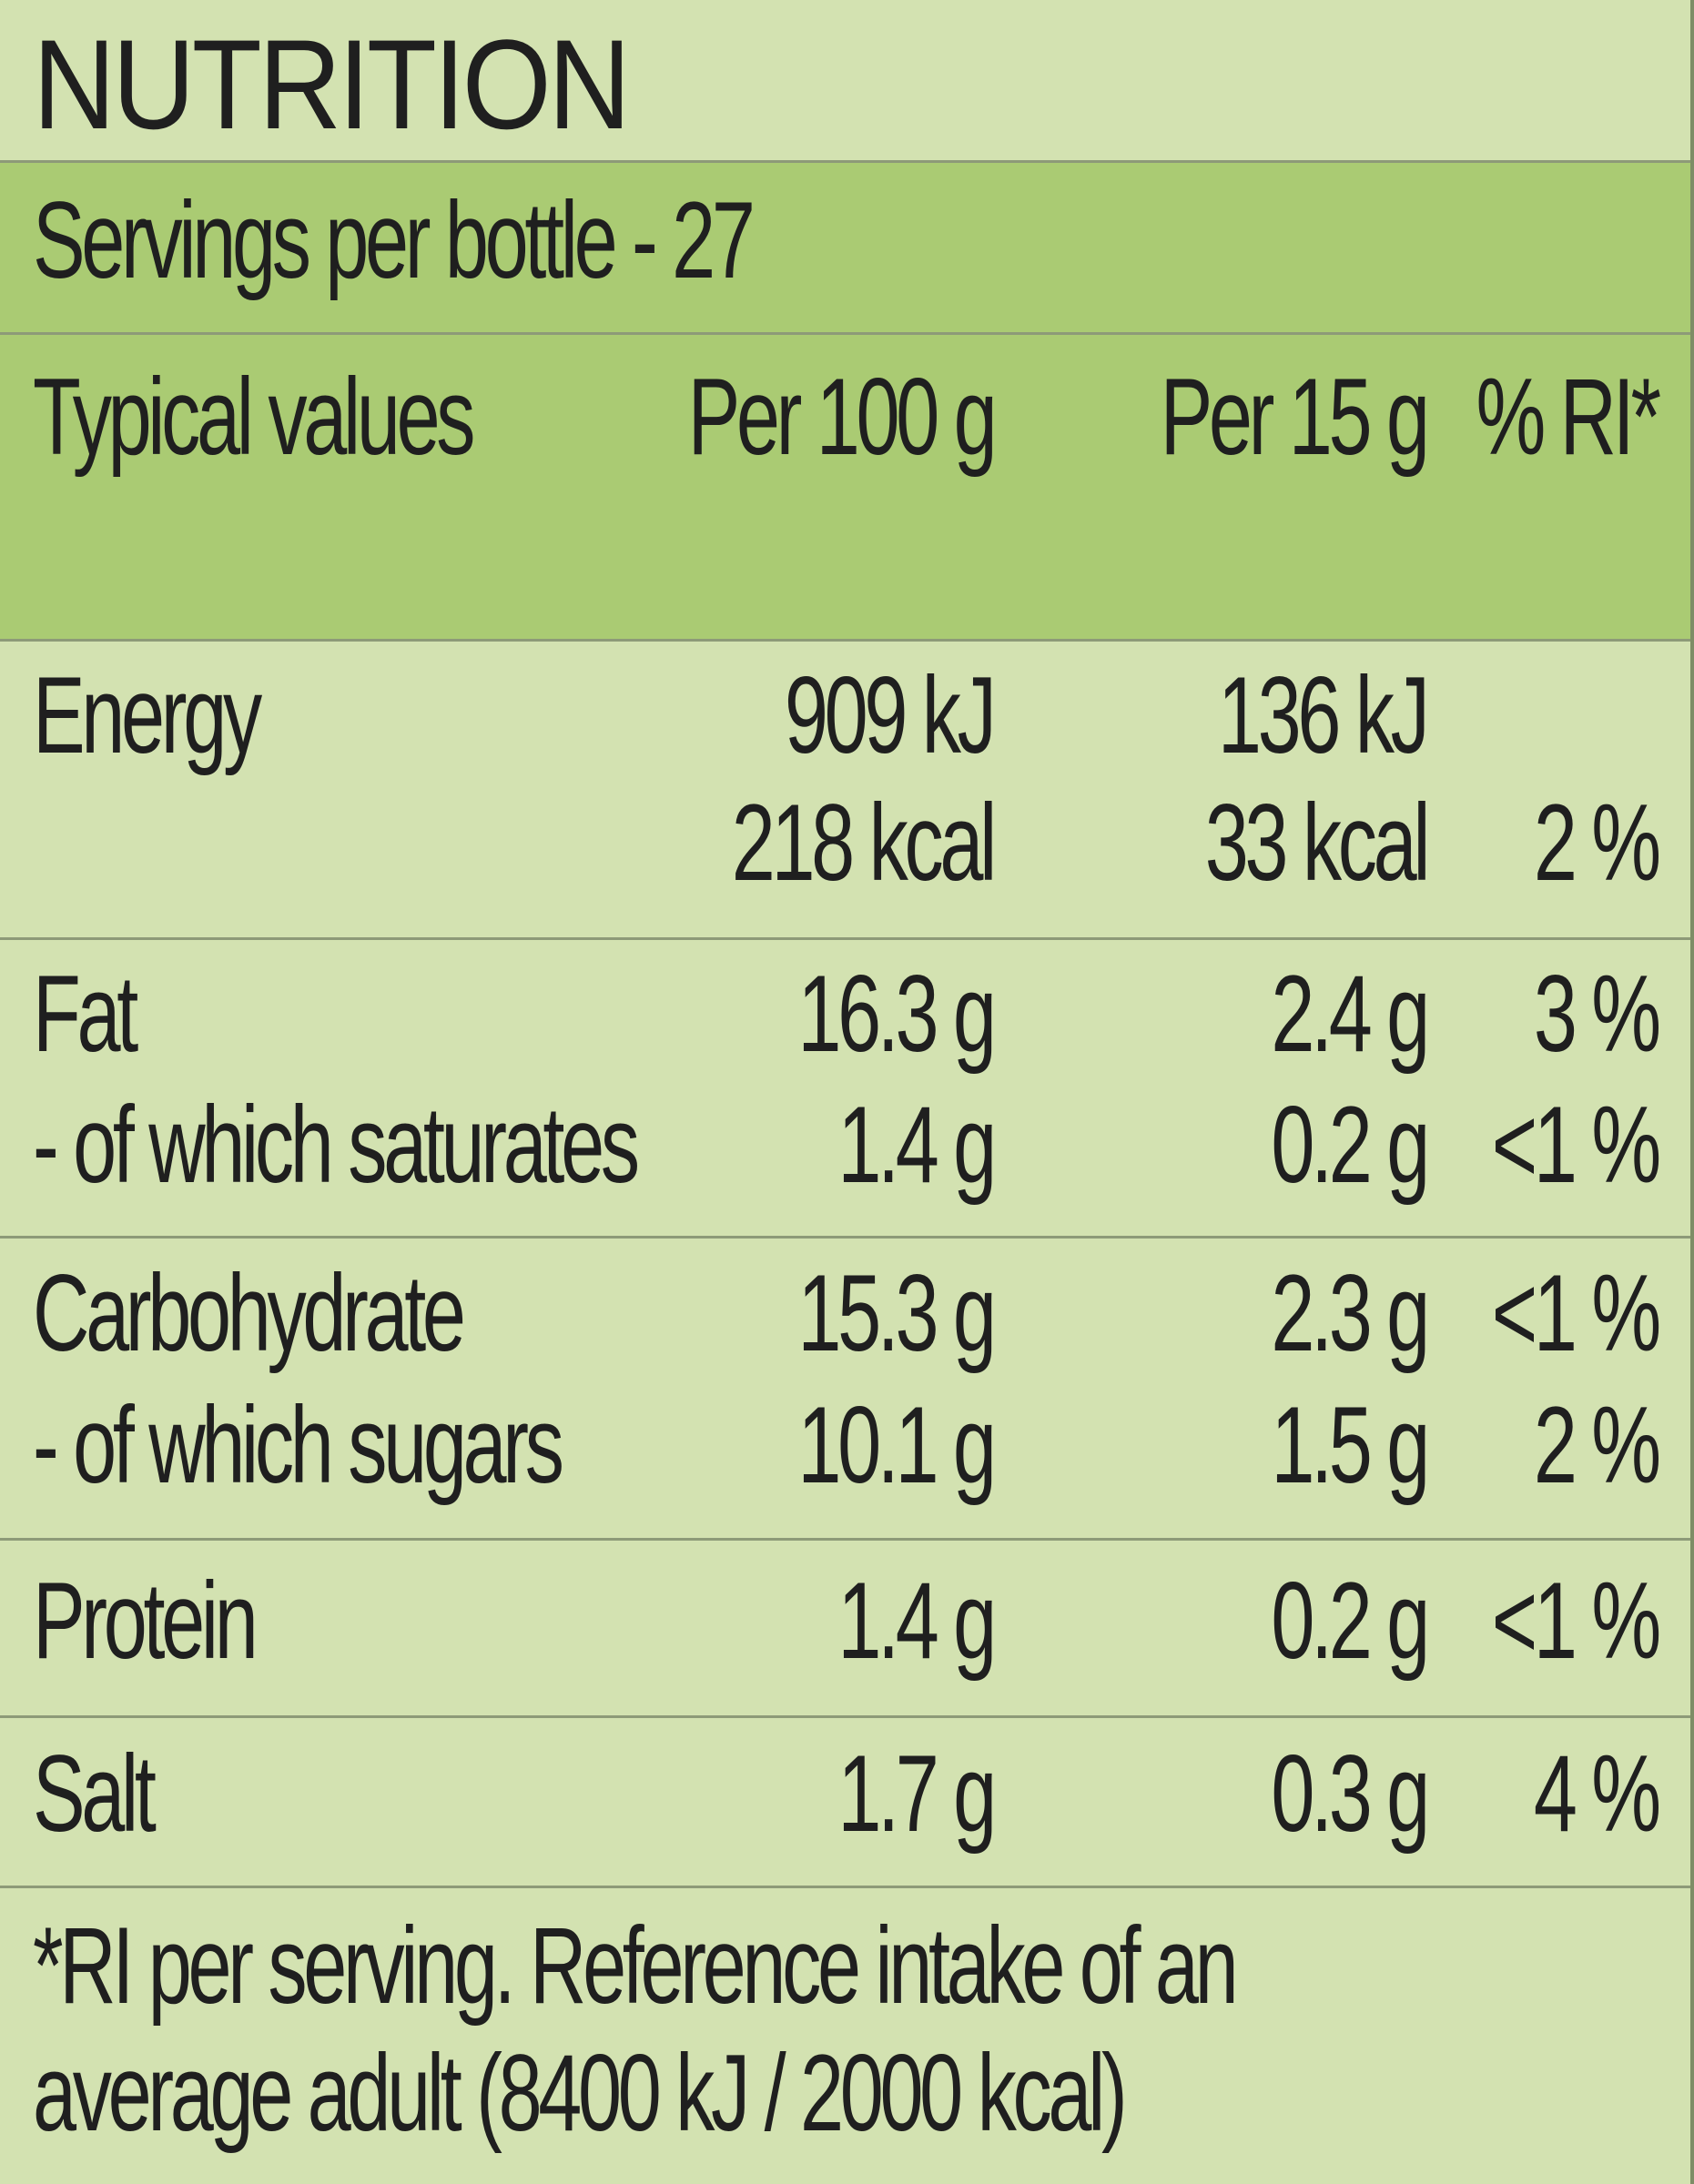 Image resolution: width=1694 pixels, height=2184 pixels. I want to click on salt-label: Salt, so click(95, 1794).